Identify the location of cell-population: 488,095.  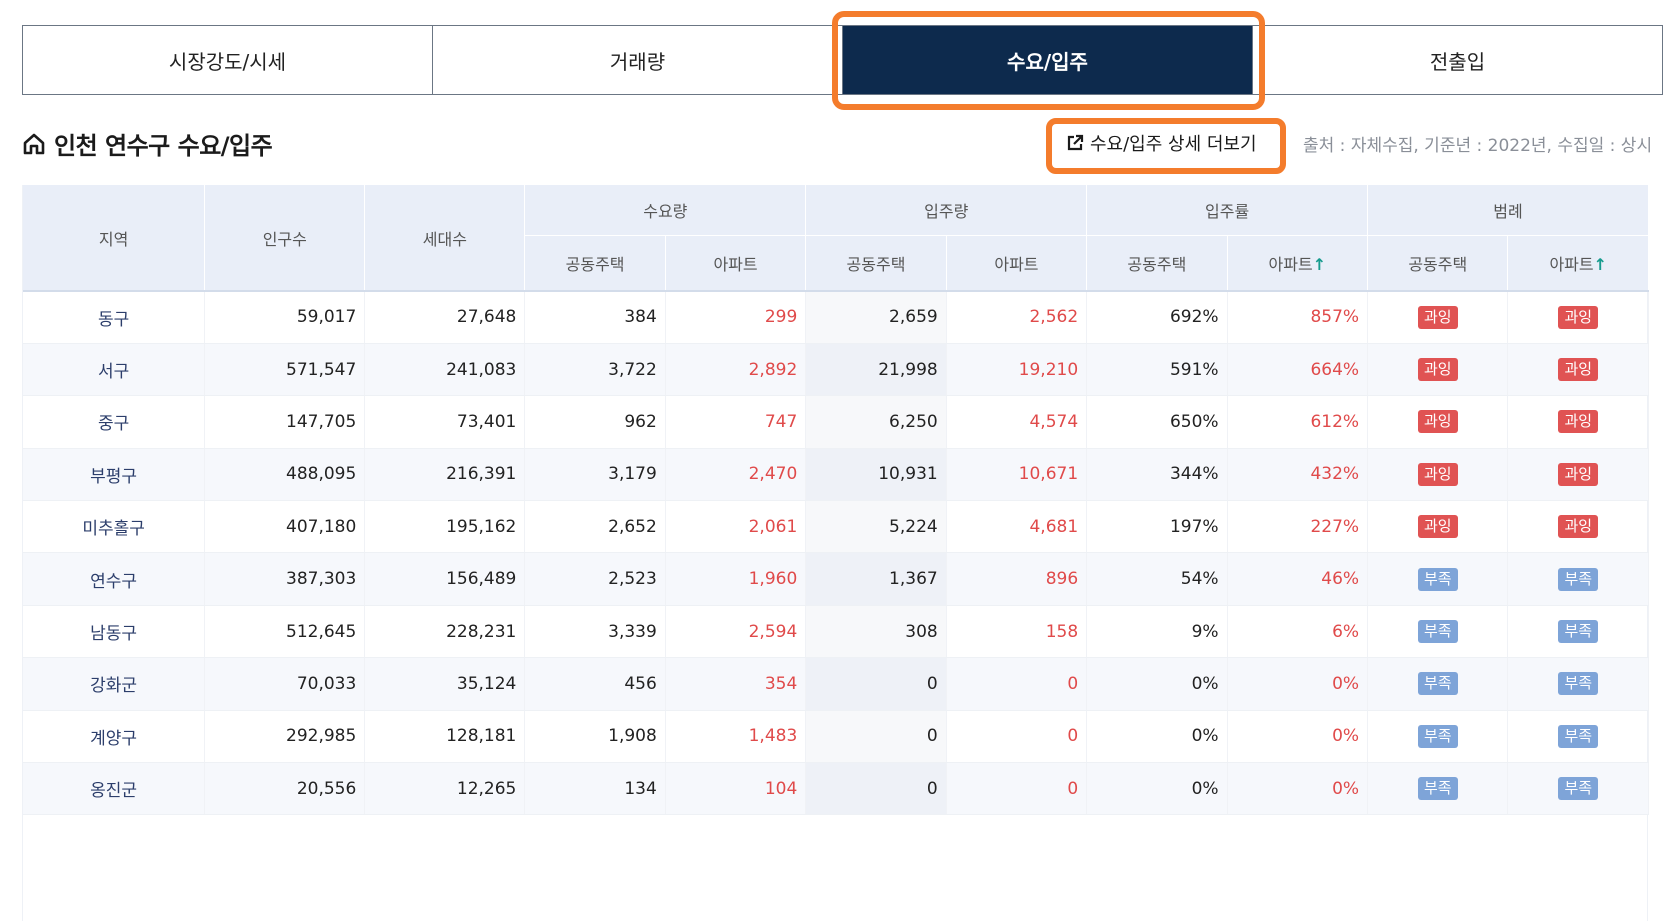
(285, 475).